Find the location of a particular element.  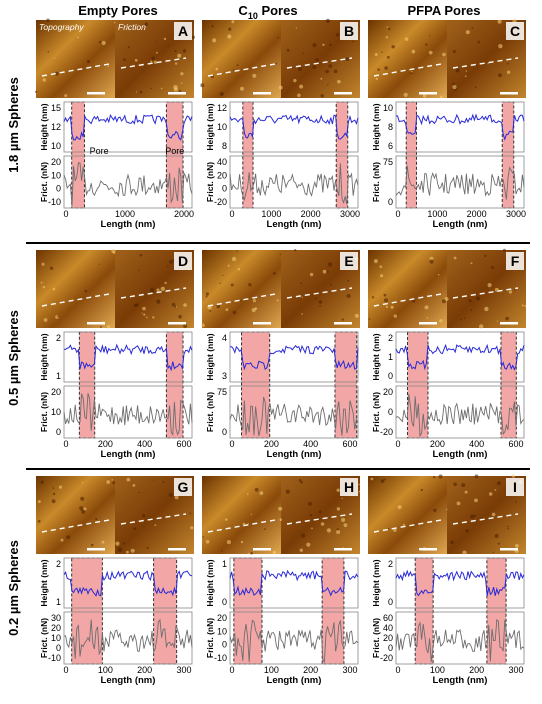

scale-bar is located at coordinates (262, 323).